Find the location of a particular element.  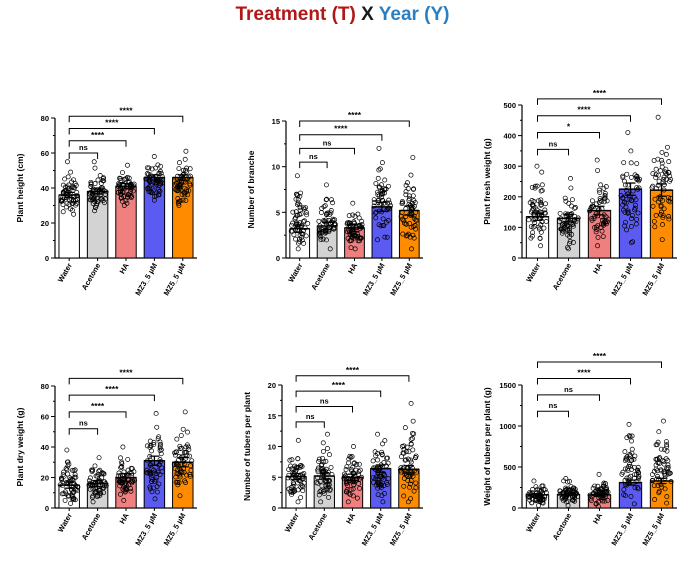

y-tick-label: 500 is located at coordinates (509, 467).